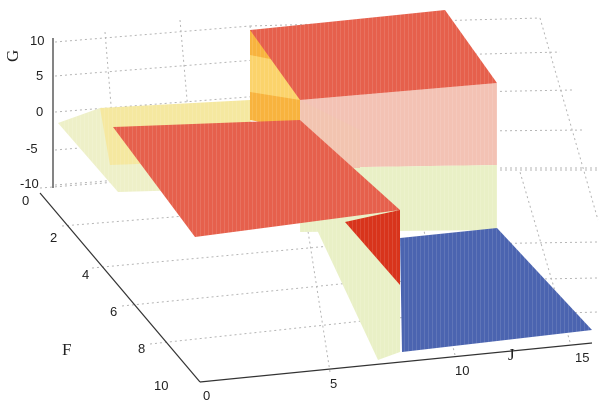  I want to click on surface-face-cliff-dark-mesh, so click(372, 247).